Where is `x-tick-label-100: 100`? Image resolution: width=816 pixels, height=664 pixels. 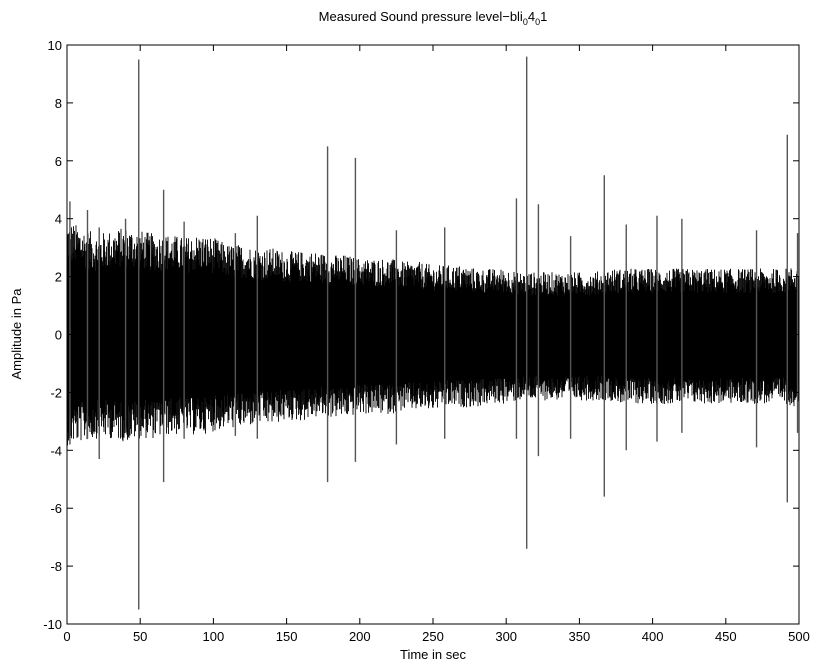
x-tick-label-100: 100 is located at coordinates (214, 636).